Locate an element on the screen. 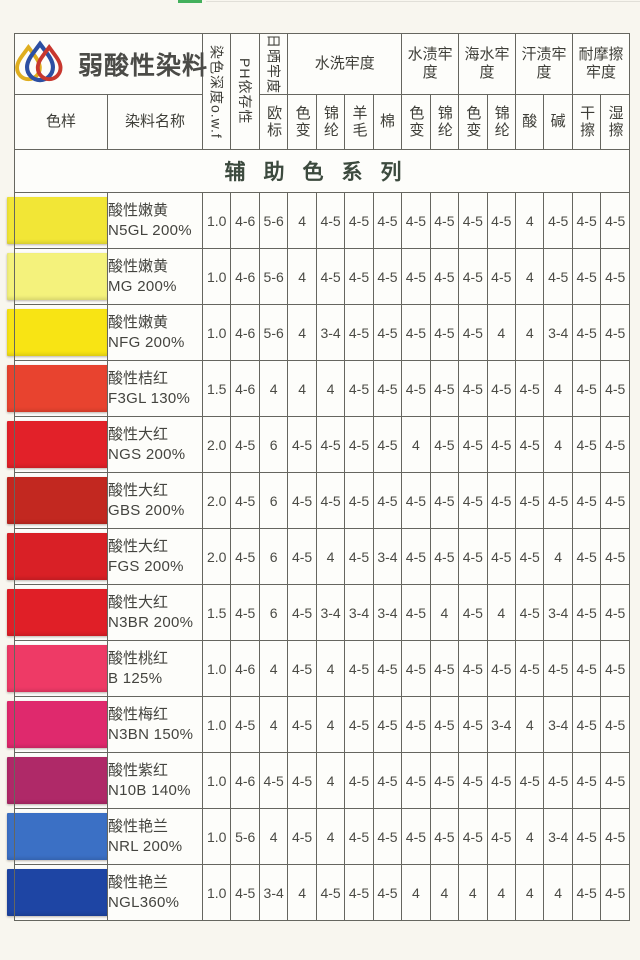  dye-code: GBS 200% is located at coordinates (146, 510).